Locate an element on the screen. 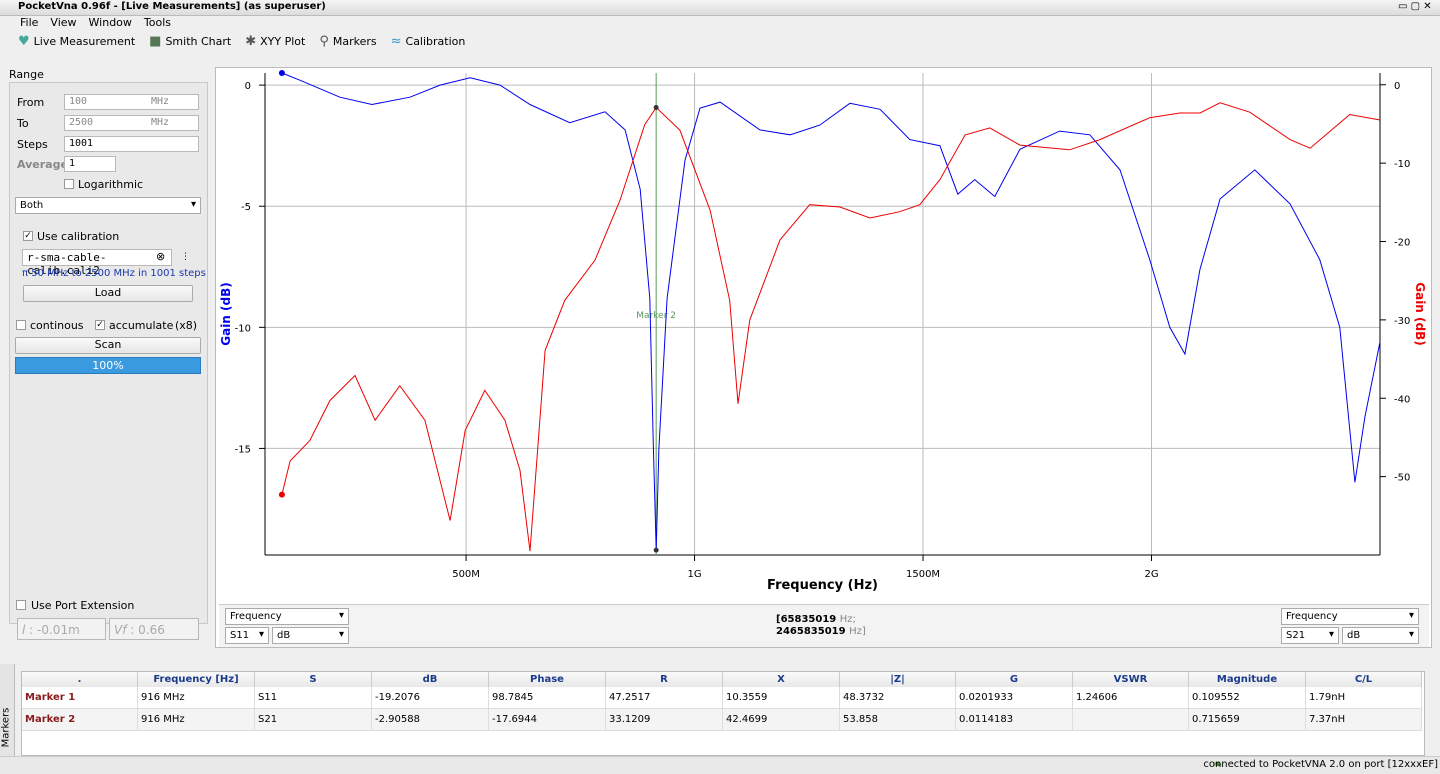 The image size is (1440, 774). y2-tick-label: -30 is located at coordinates (1402, 321).